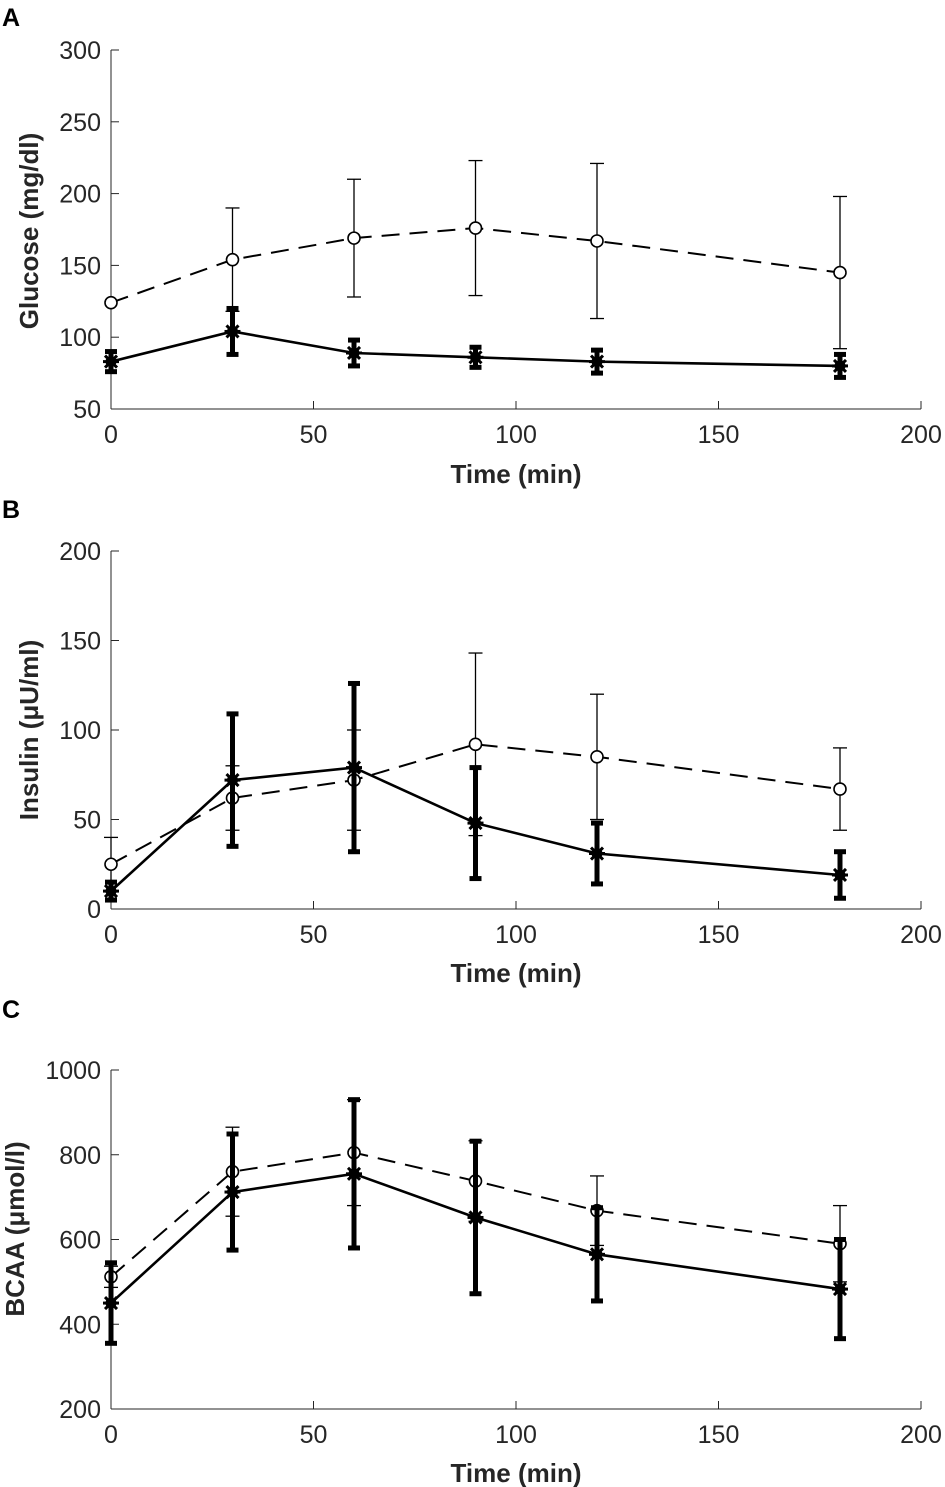  I want to click on panel-c-y-tick-label: 400, so click(80, 1325).